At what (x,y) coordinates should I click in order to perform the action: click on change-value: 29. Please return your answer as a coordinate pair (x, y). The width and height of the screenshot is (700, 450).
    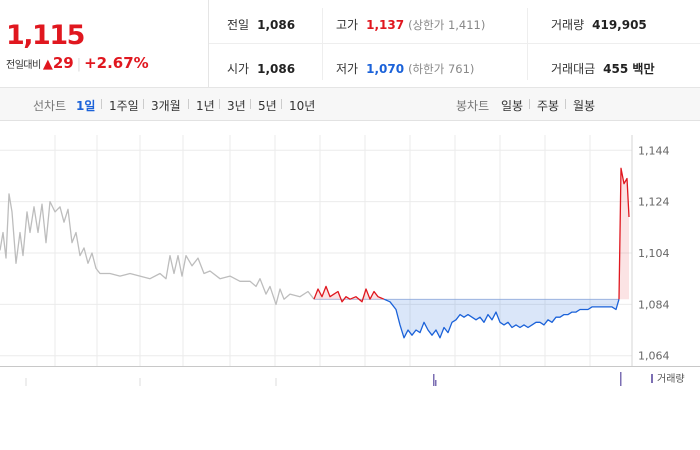
    Looking at the image, I should click on (63, 63).